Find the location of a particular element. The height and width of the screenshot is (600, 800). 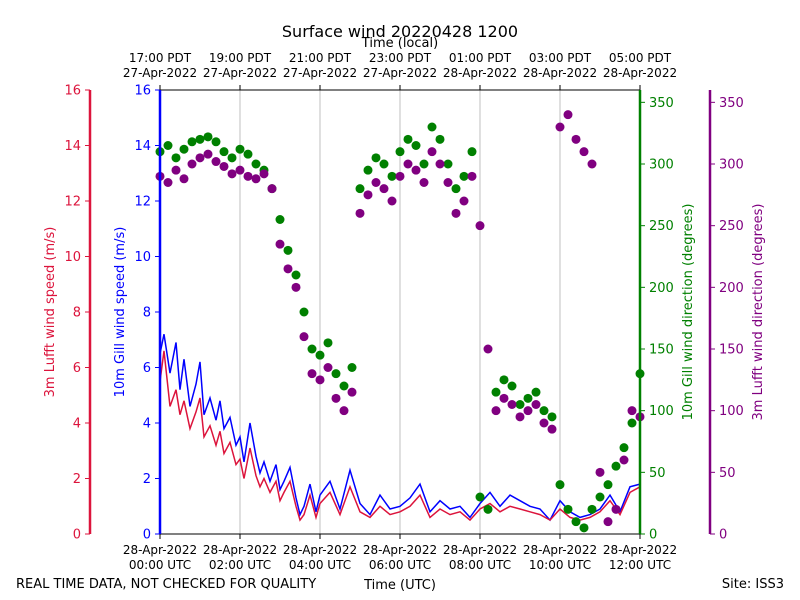

lufft-speed-axis-label: 3m Lufft wind speed (m/s) is located at coordinates (50, 312).